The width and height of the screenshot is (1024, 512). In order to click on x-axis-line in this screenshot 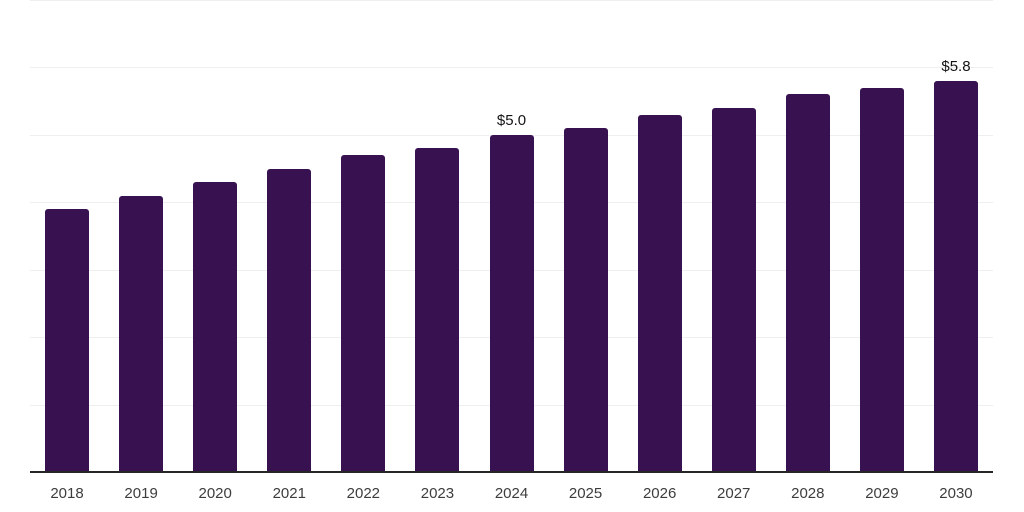, I will do `click(511, 472)`.